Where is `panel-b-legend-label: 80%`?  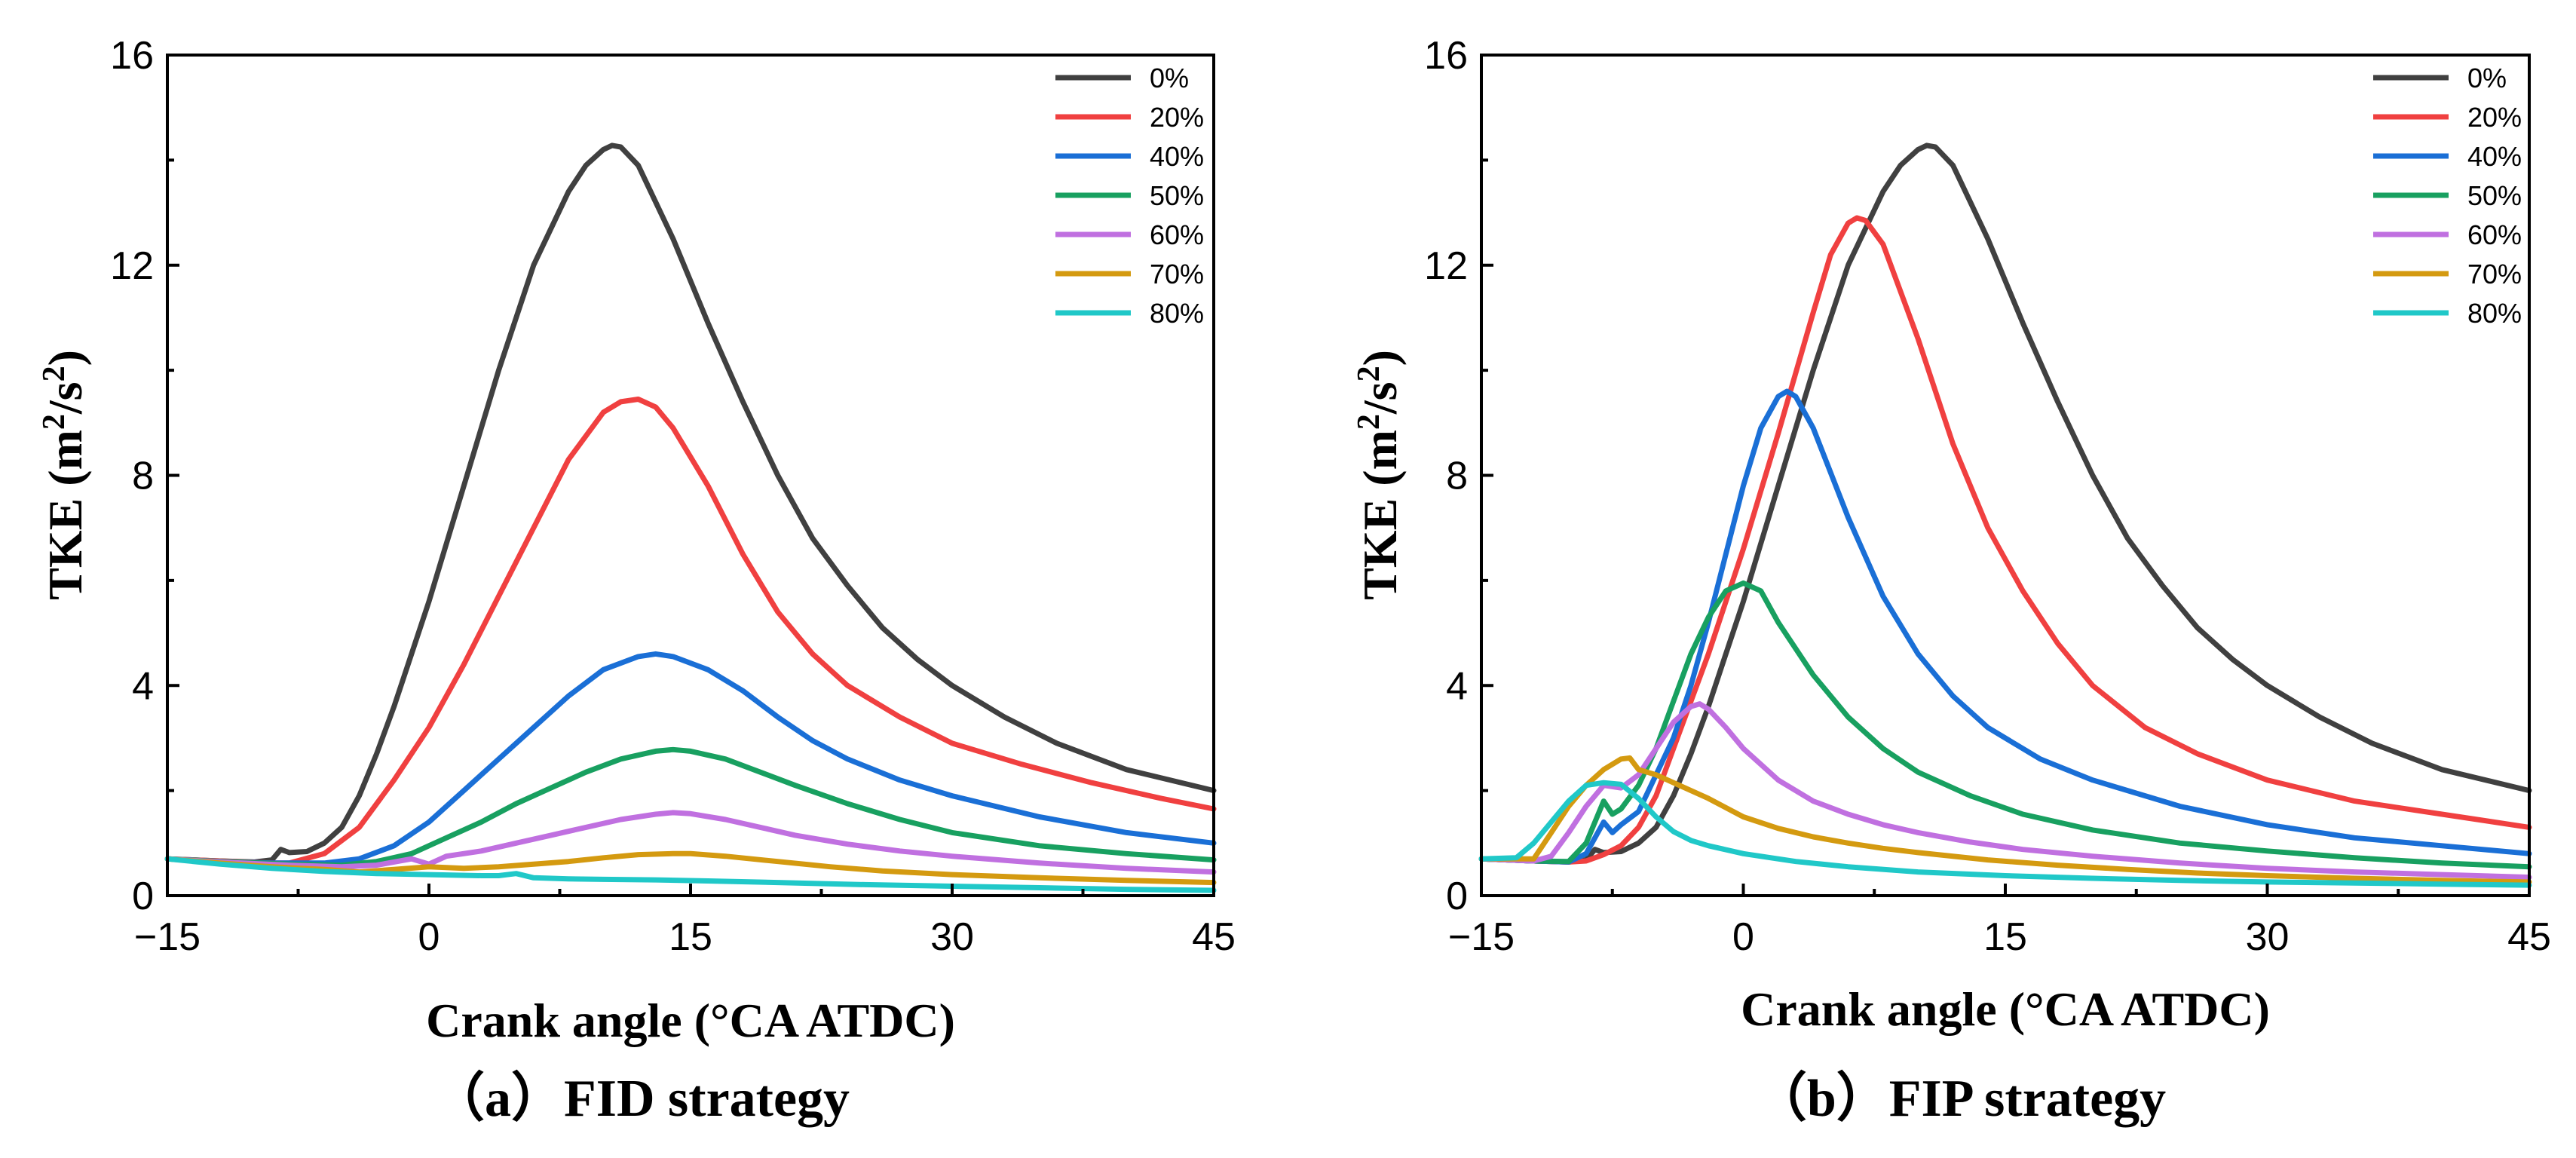
panel-b-legend-label: 80% is located at coordinates (2494, 313).